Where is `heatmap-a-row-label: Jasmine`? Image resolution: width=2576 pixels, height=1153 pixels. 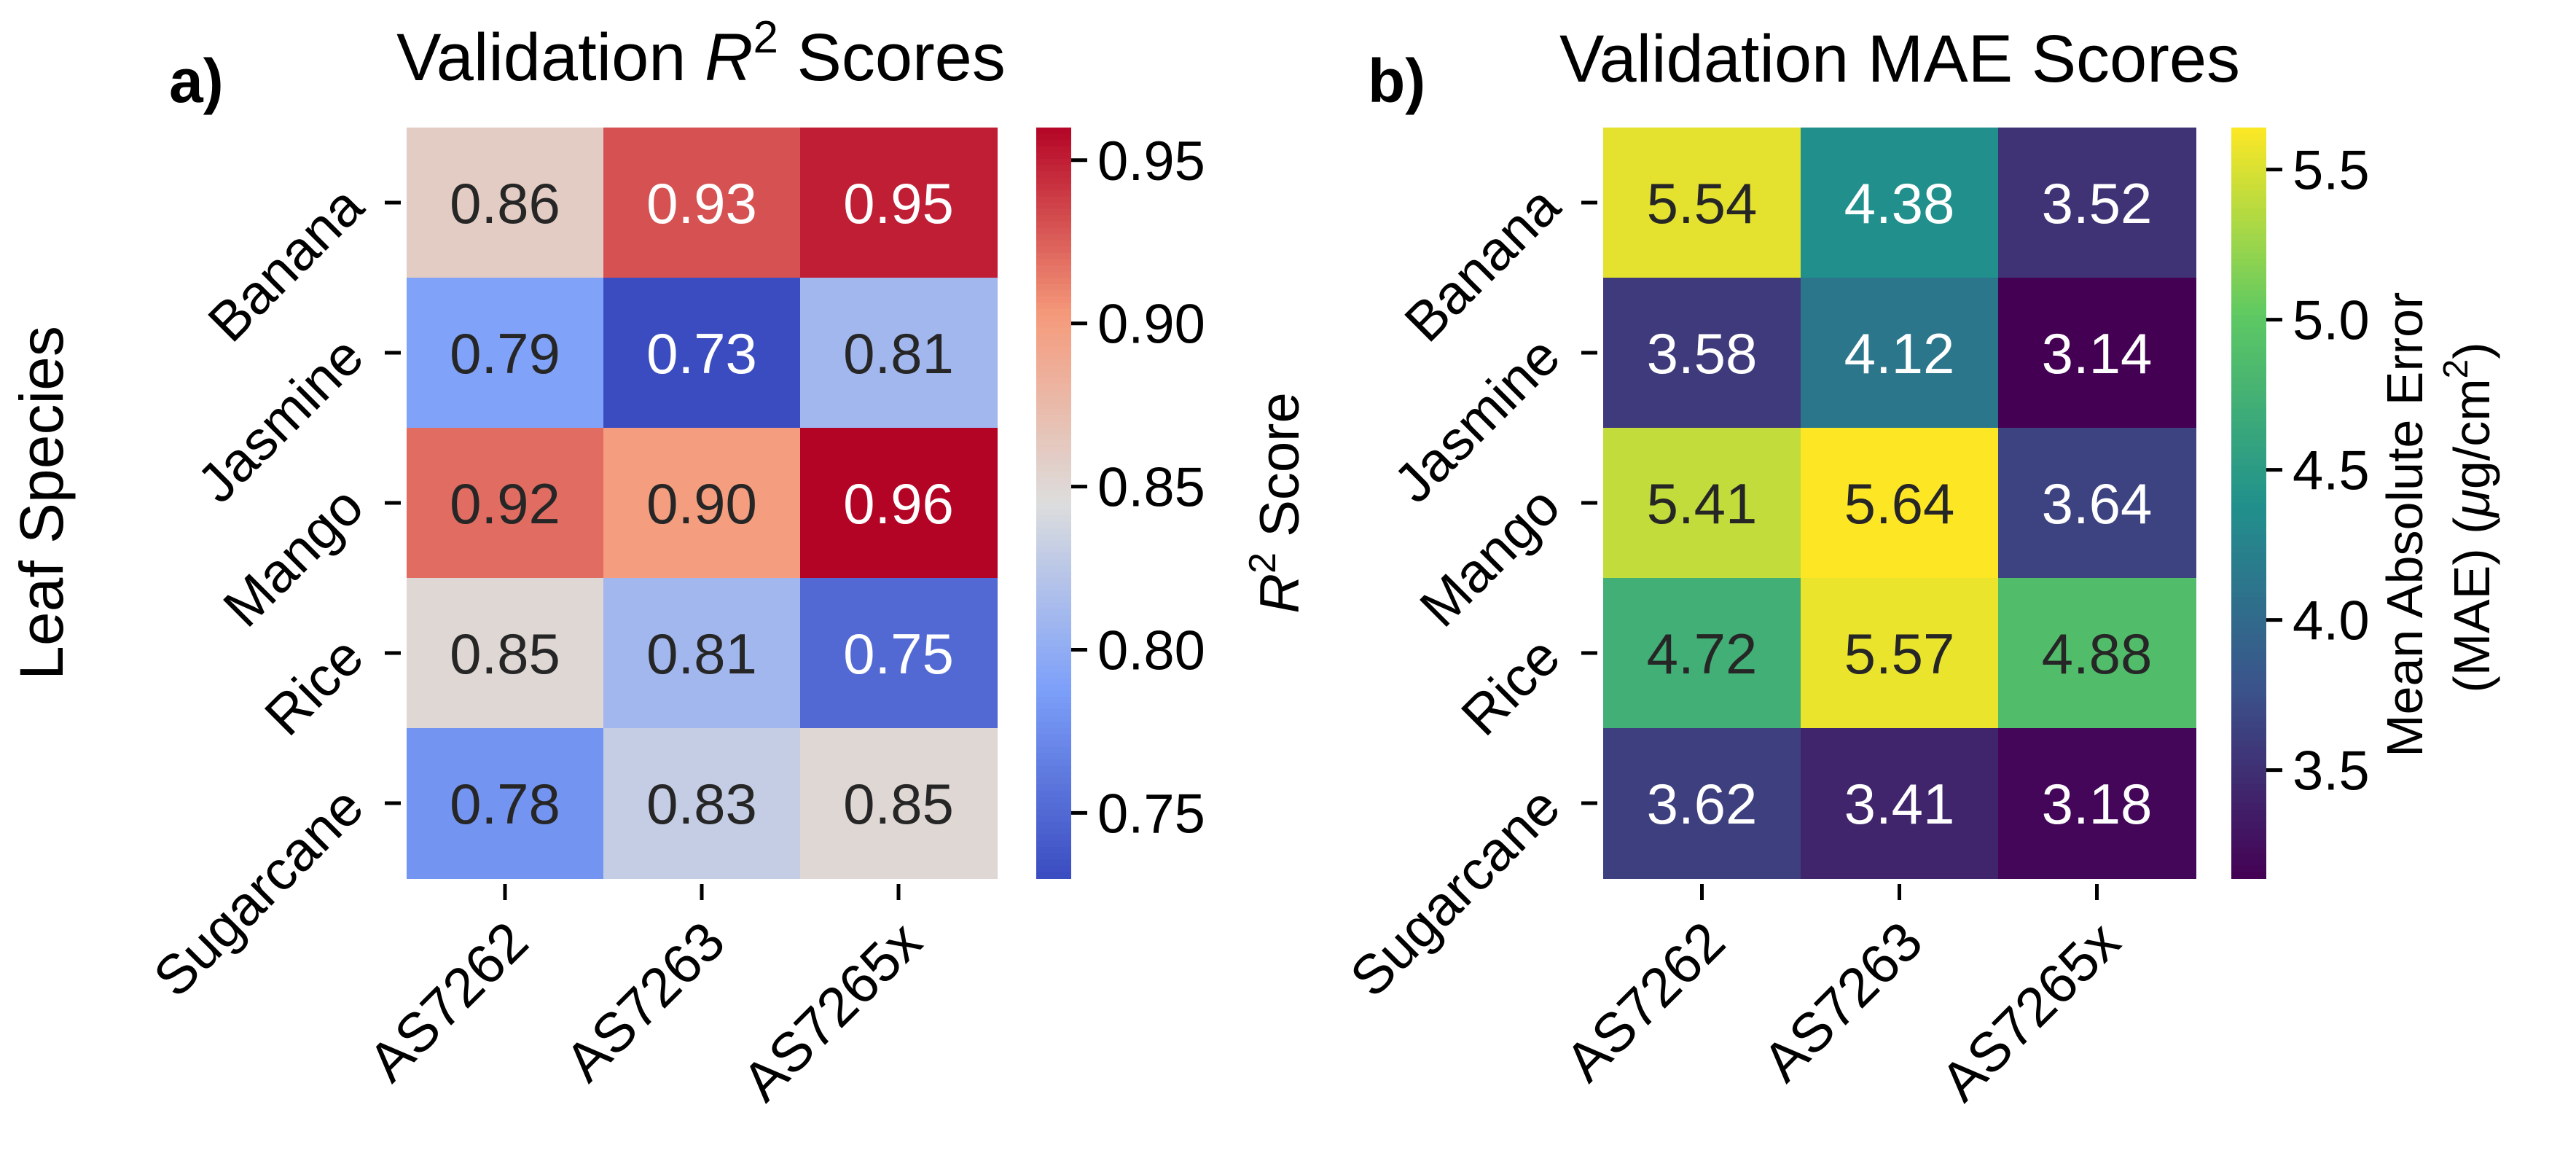
heatmap-a-row-label: Jasmine is located at coordinates (280, 420).